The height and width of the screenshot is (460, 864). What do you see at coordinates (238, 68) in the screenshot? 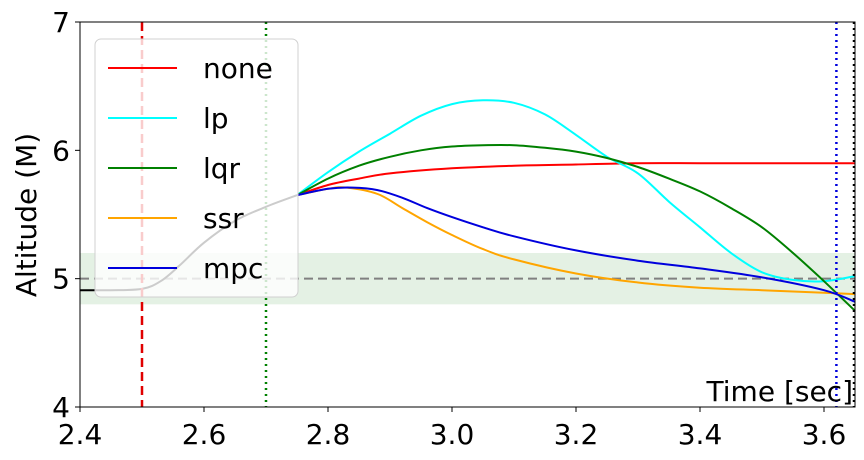
I see `legend-label-none: none` at bounding box center [238, 68].